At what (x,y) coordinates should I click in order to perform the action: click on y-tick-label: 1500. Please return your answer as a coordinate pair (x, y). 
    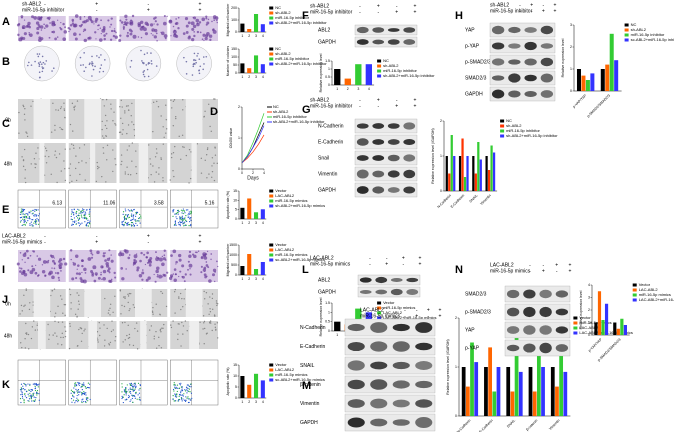
    Looking at the image, I should click on (233, 245).